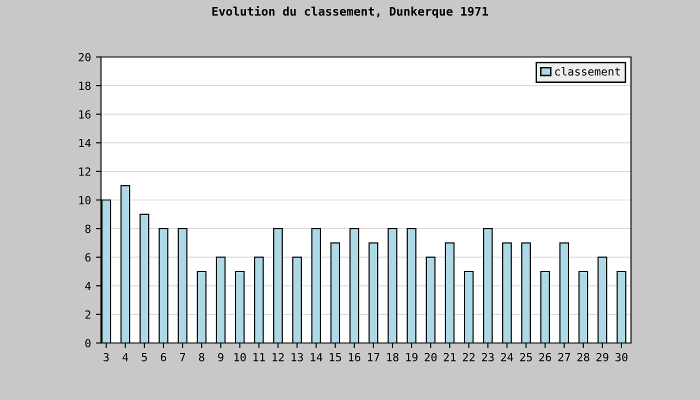 The height and width of the screenshot is (400, 700). Describe the element at coordinates (87, 314) in the screenshot. I see `y-tick-label: 2` at that location.